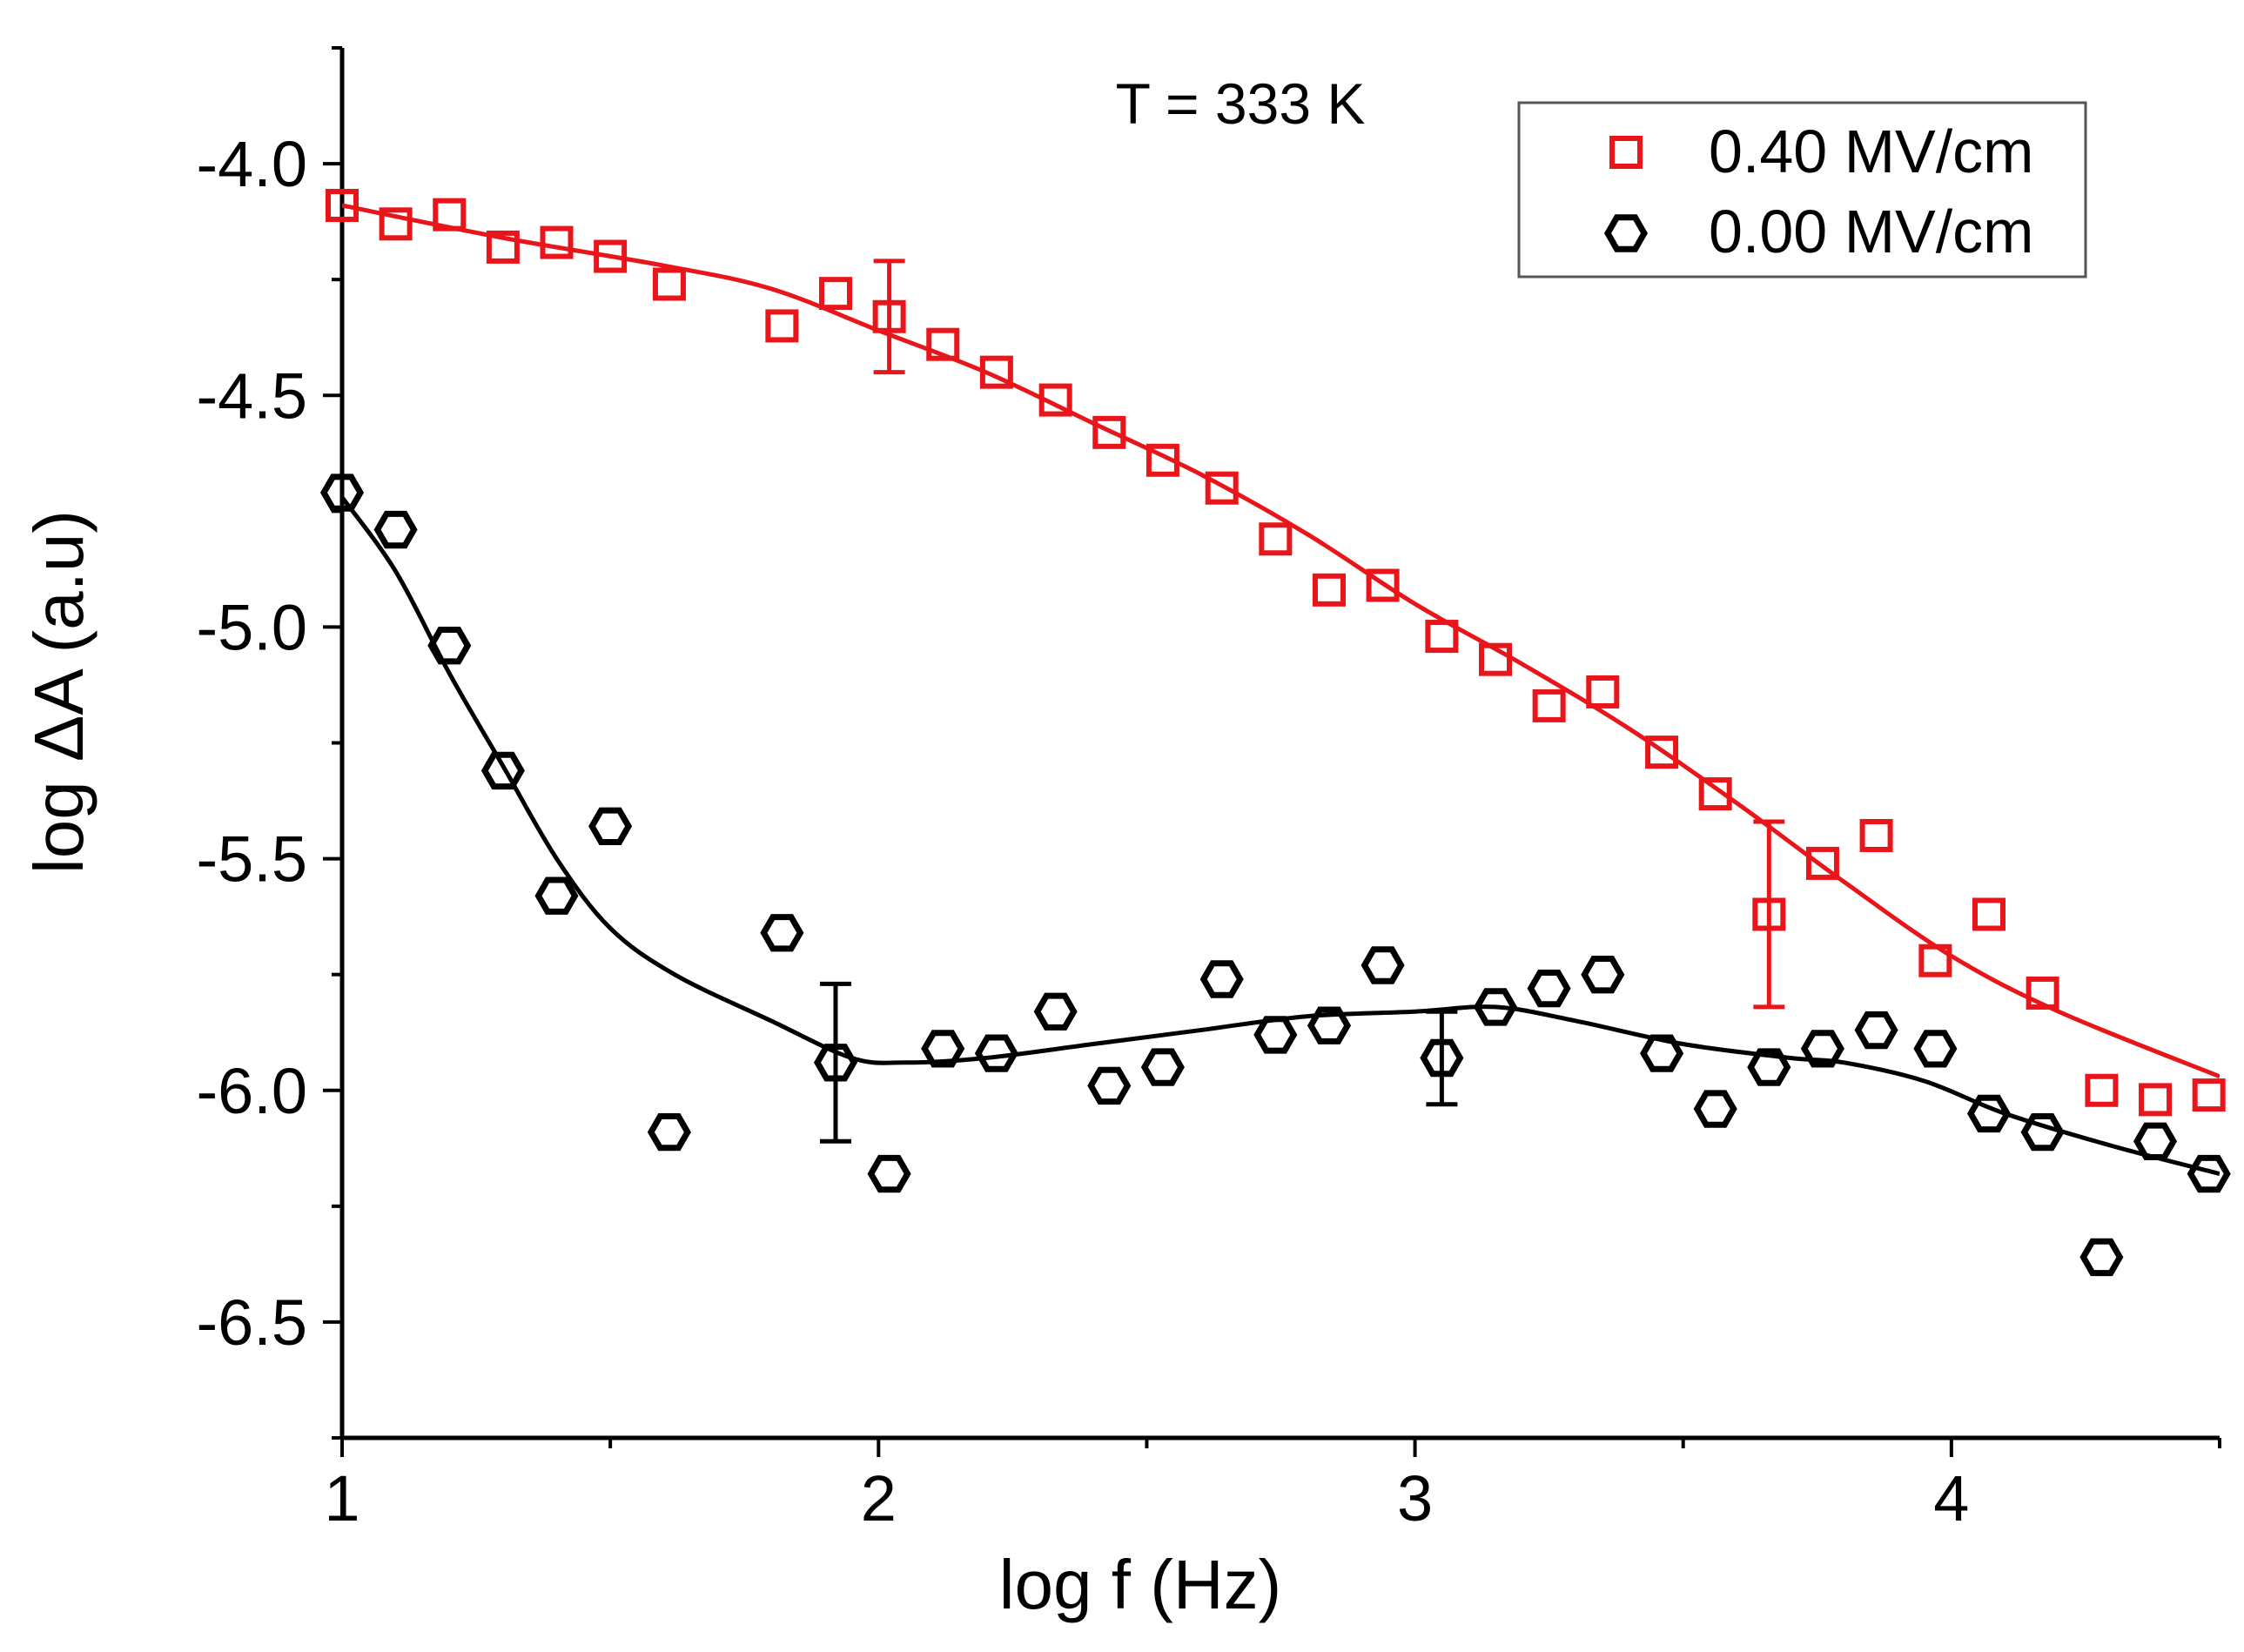 This screenshot has height=1652, width=2244. What do you see at coordinates (1871, 151) in the screenshot?
I see `legend-label-0p40: 0.40 MV/cm` at bounding box center [1871, 151].